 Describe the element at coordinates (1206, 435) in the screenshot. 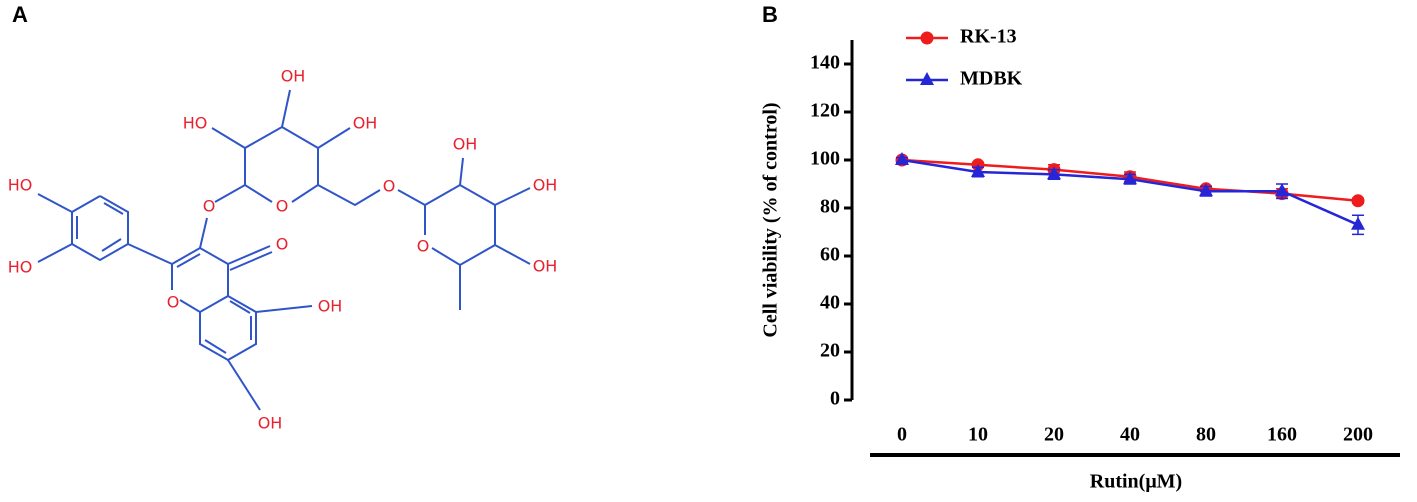

I see `x-tick-label: 80` at that location.